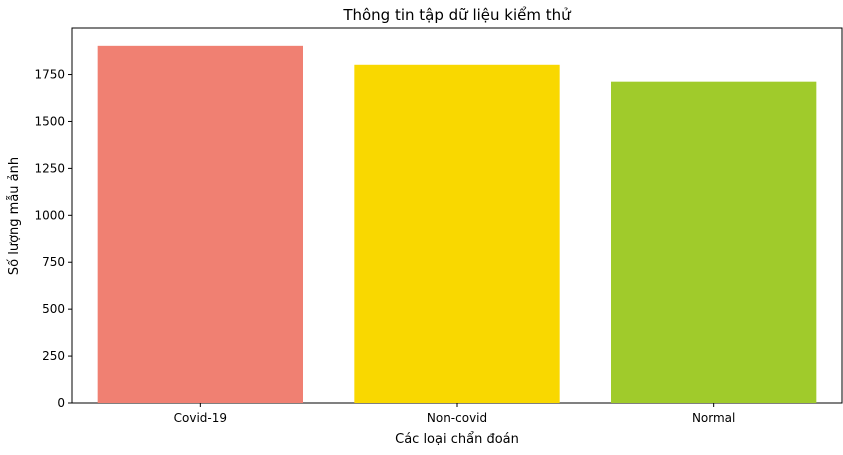 This screenshot has height=455, width=843. What do you see at coordinates (49, 215) in the screenshot?
I see `y-tick-label: 1000` at bounding box center [49, 215].